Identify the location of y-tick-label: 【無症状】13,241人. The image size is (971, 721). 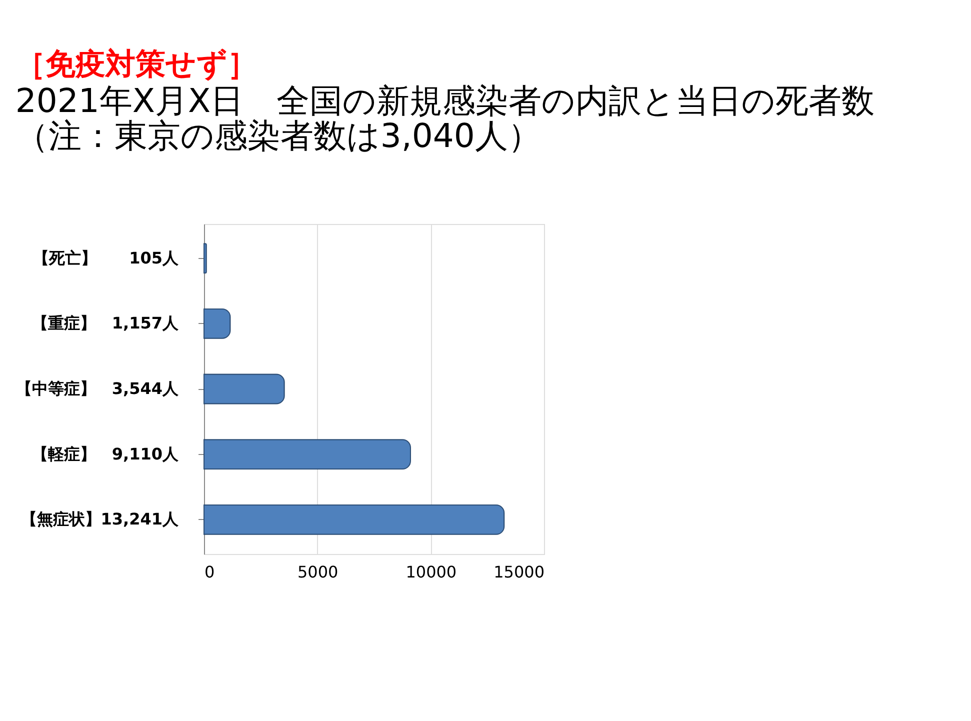
(100, 519).